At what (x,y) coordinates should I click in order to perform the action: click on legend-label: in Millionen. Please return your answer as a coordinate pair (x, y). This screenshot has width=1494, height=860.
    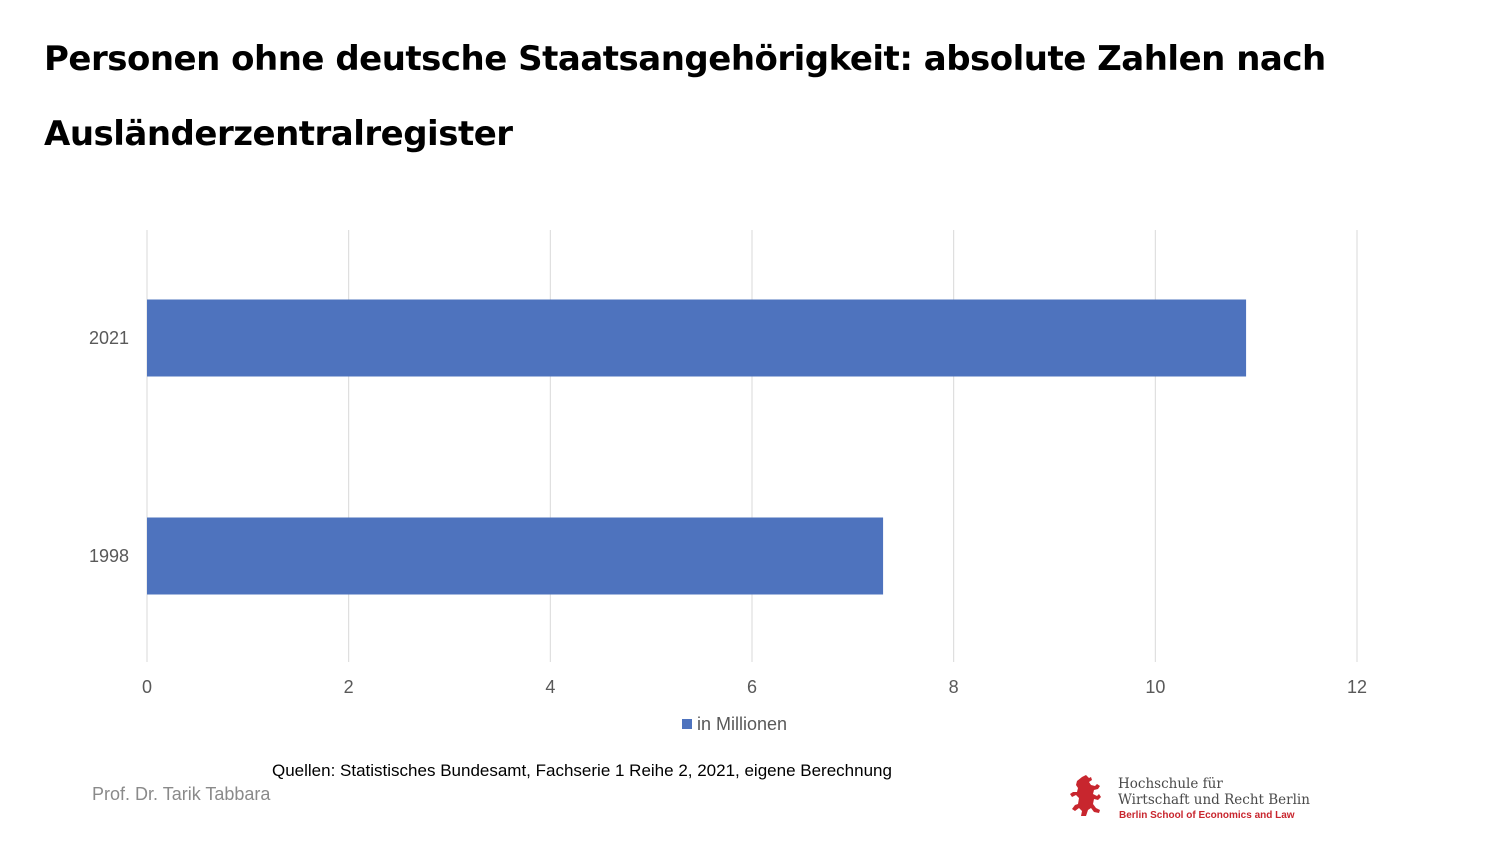
    Looking at the image, I should click on (742, 723).